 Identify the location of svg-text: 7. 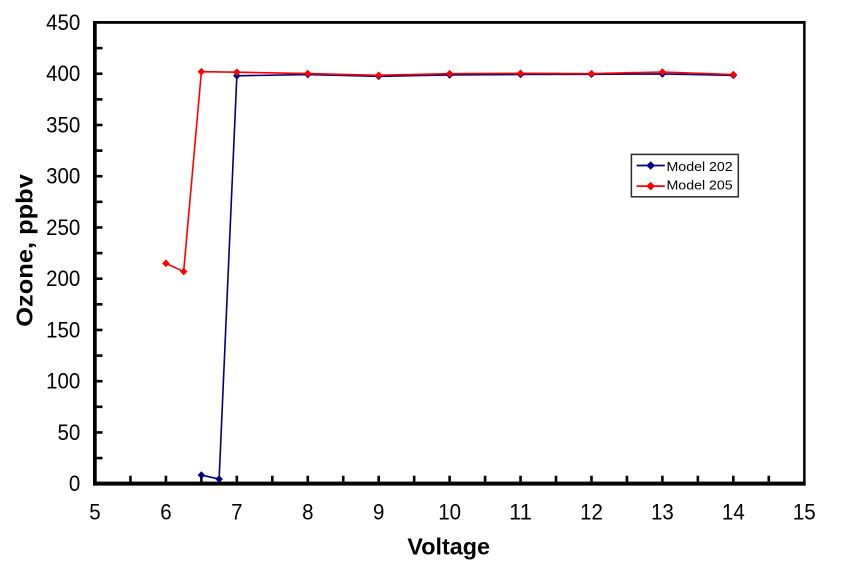
(236, 512).